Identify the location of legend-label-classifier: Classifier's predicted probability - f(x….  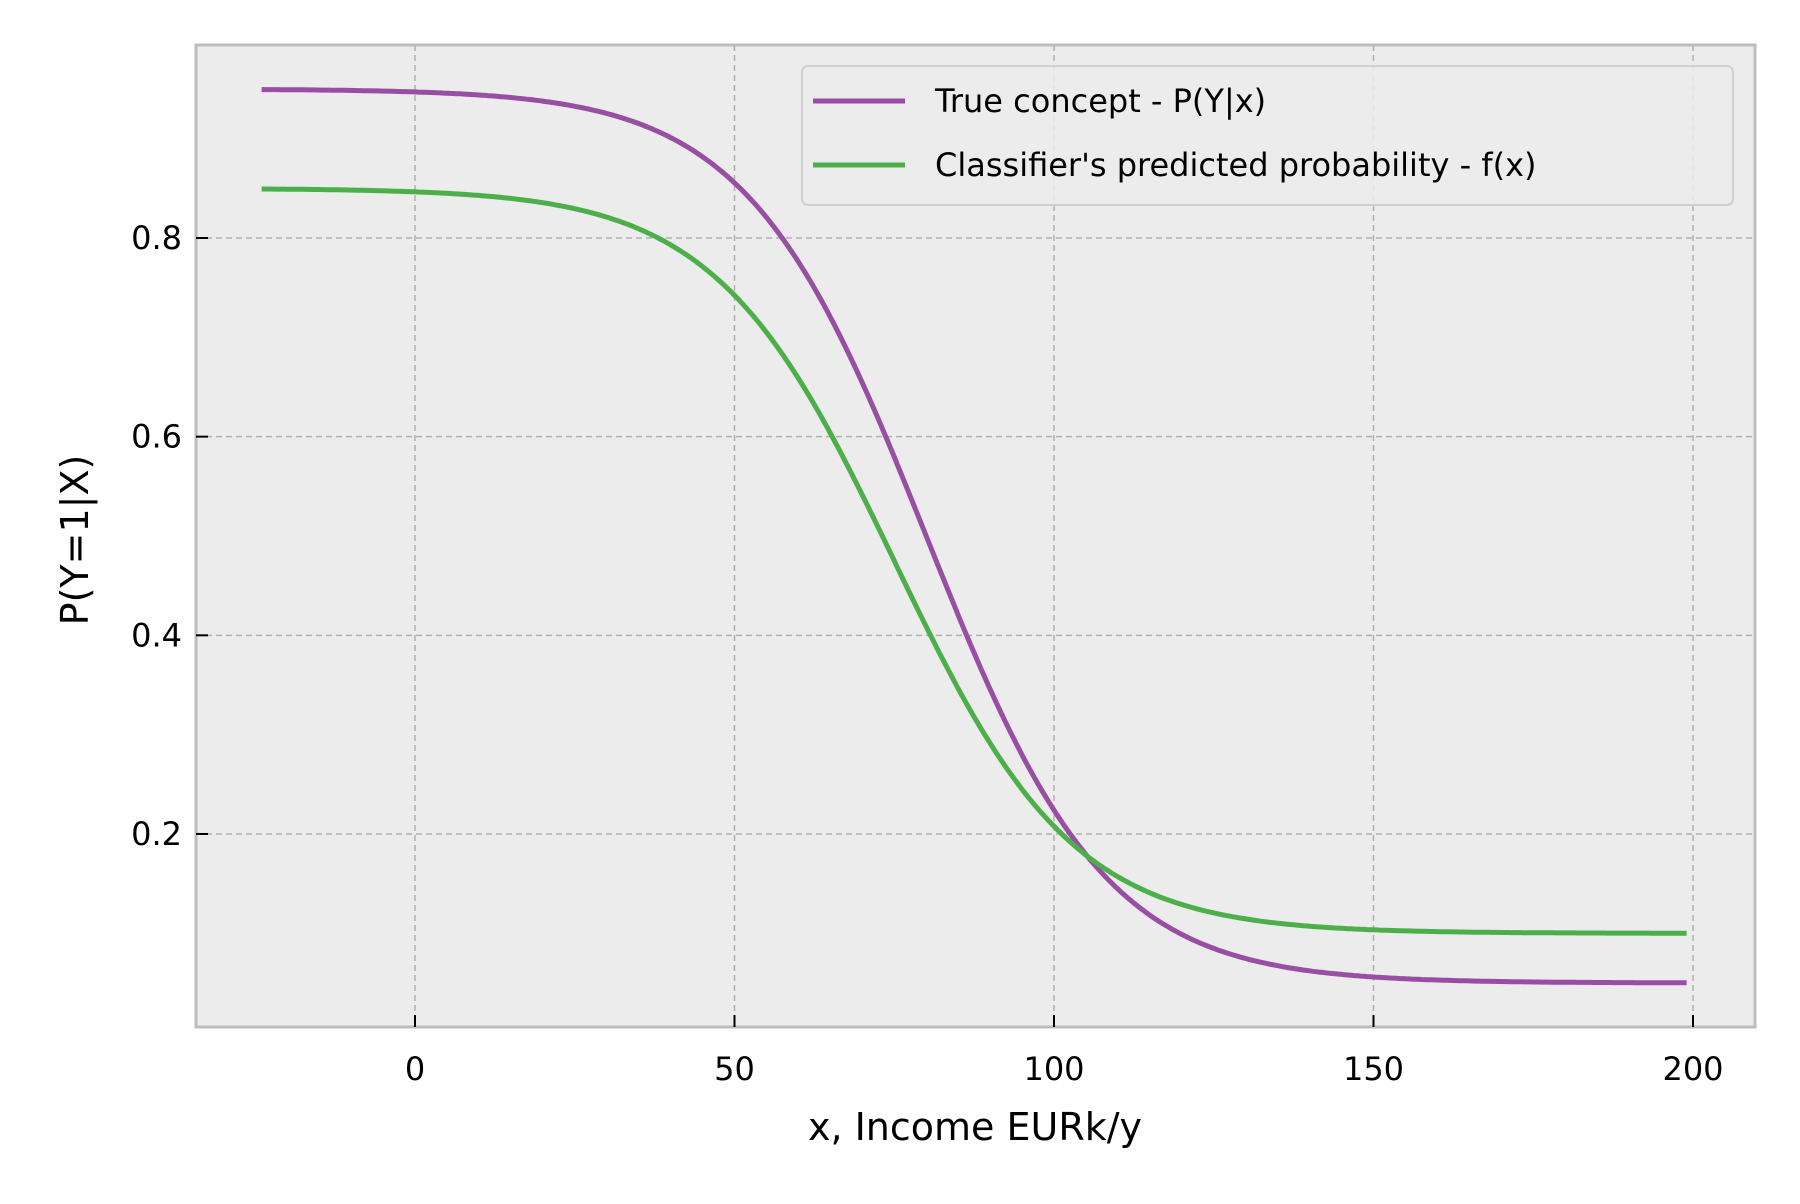
(1235, 165).